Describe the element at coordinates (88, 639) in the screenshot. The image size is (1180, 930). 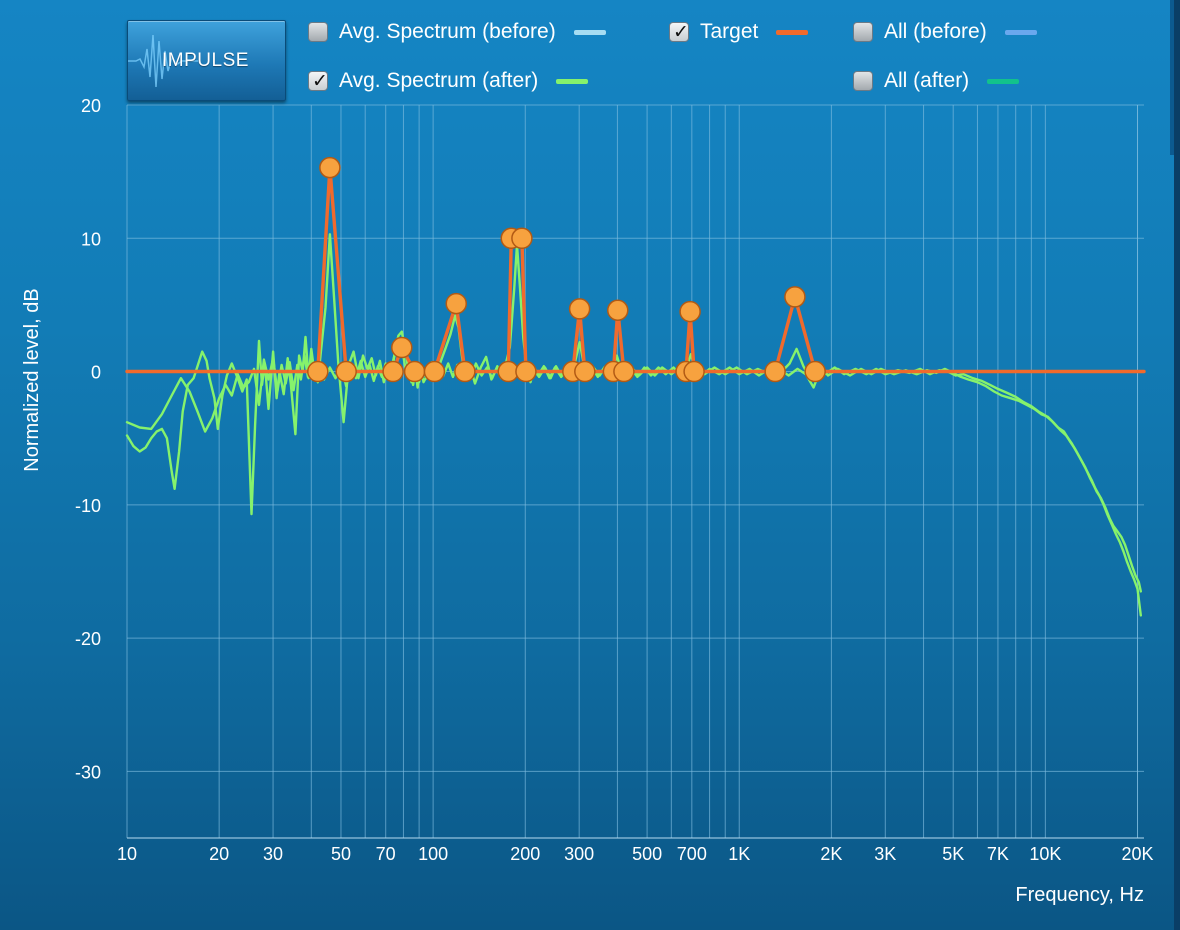
I see `y-tick-label: -20` at that location.